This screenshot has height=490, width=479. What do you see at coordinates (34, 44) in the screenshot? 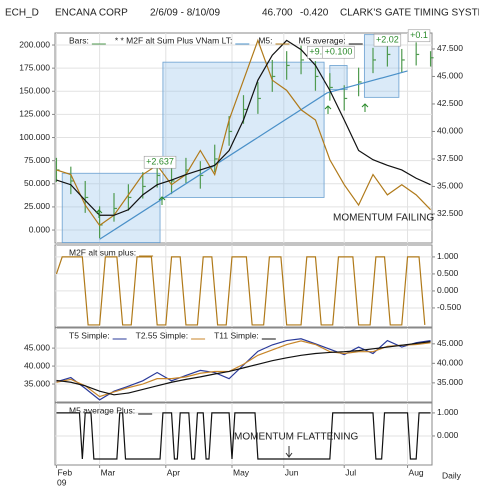
I see `y-tick-label: 200.000` at bounding box center [34, 44].